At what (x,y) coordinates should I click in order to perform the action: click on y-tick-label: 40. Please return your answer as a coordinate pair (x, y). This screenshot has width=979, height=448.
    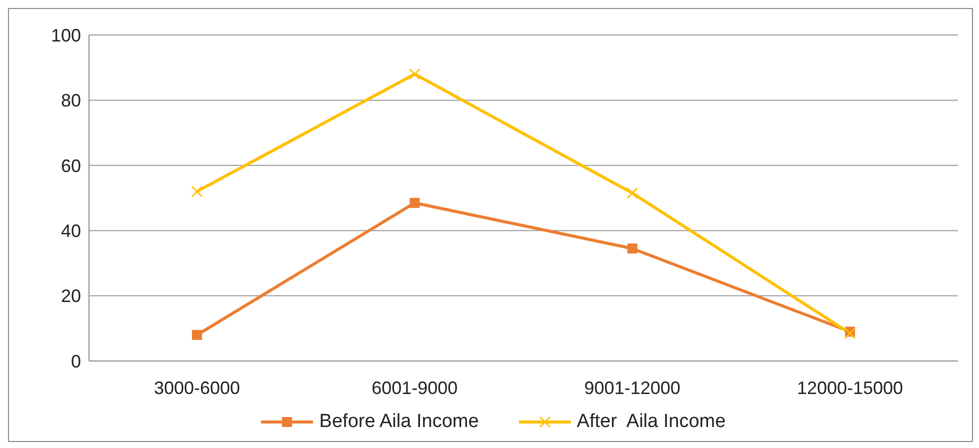
    Looking at the image, I should click on (70, 230).